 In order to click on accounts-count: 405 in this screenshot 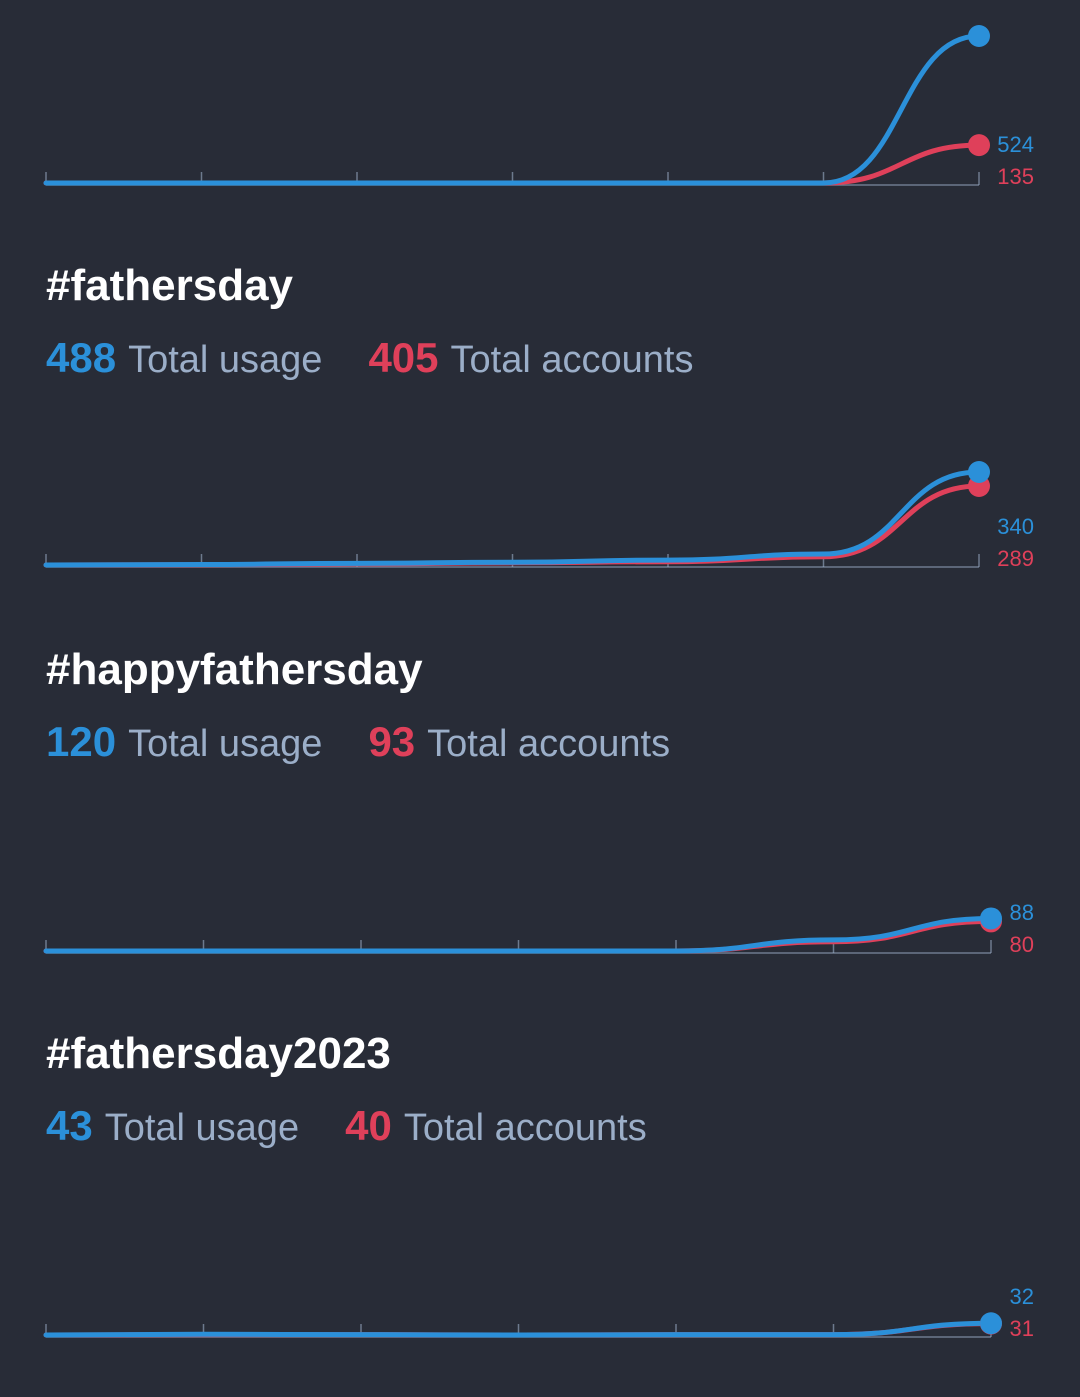, I will do `click(403, 357)`.